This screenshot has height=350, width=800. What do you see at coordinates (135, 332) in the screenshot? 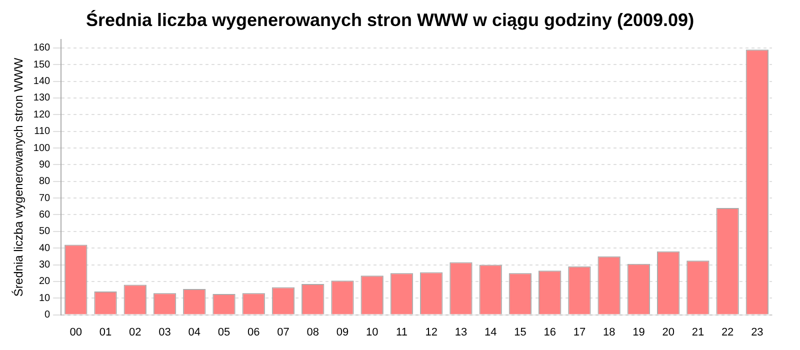
I see `x-tick-label: 02` at bounding box center [135, 332].